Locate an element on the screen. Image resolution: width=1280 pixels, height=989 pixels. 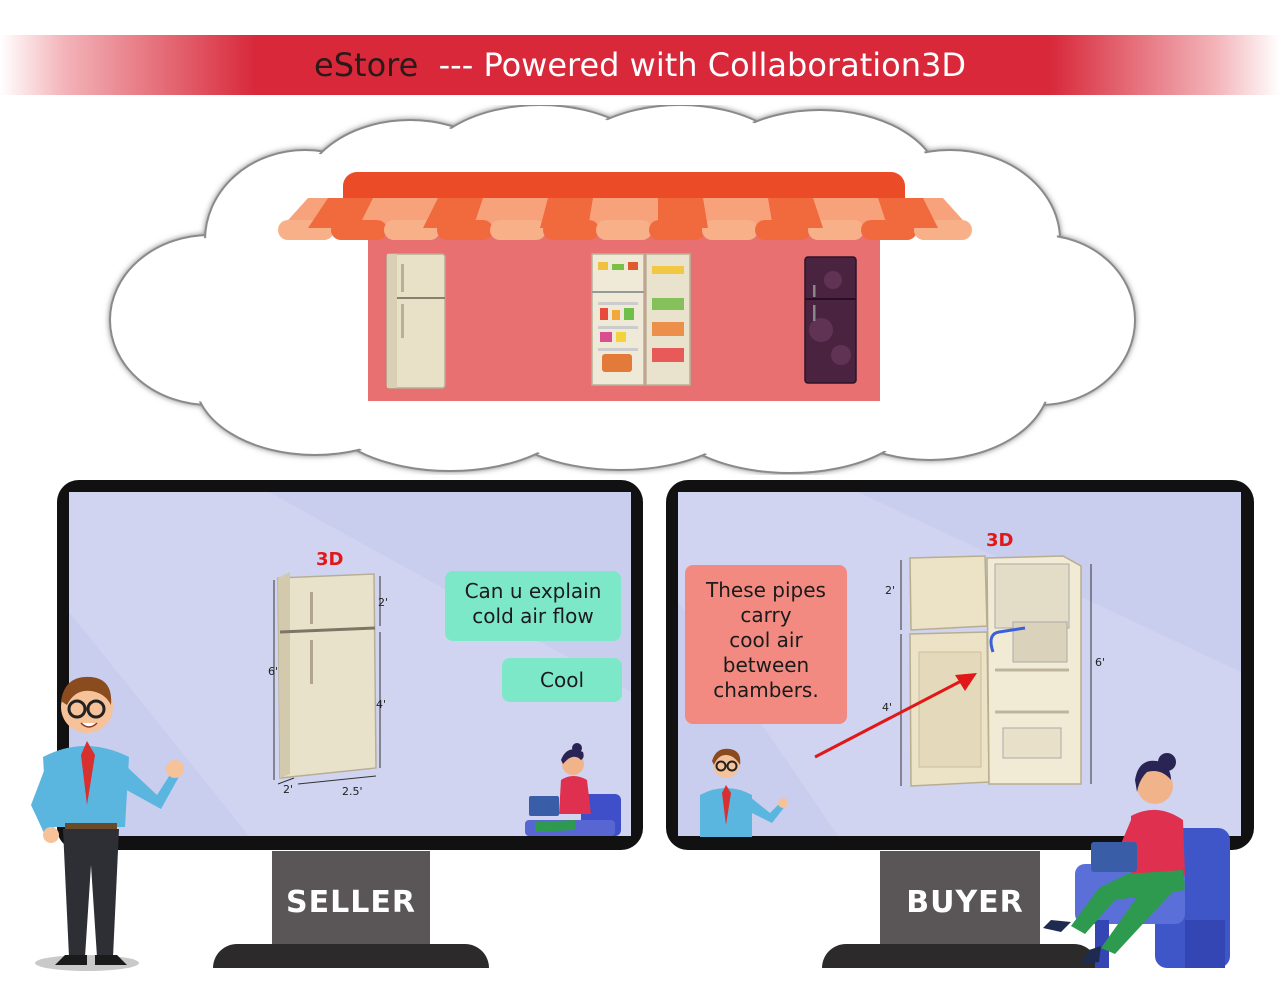
seller-stand-neck is located at coordinates (351, 898).